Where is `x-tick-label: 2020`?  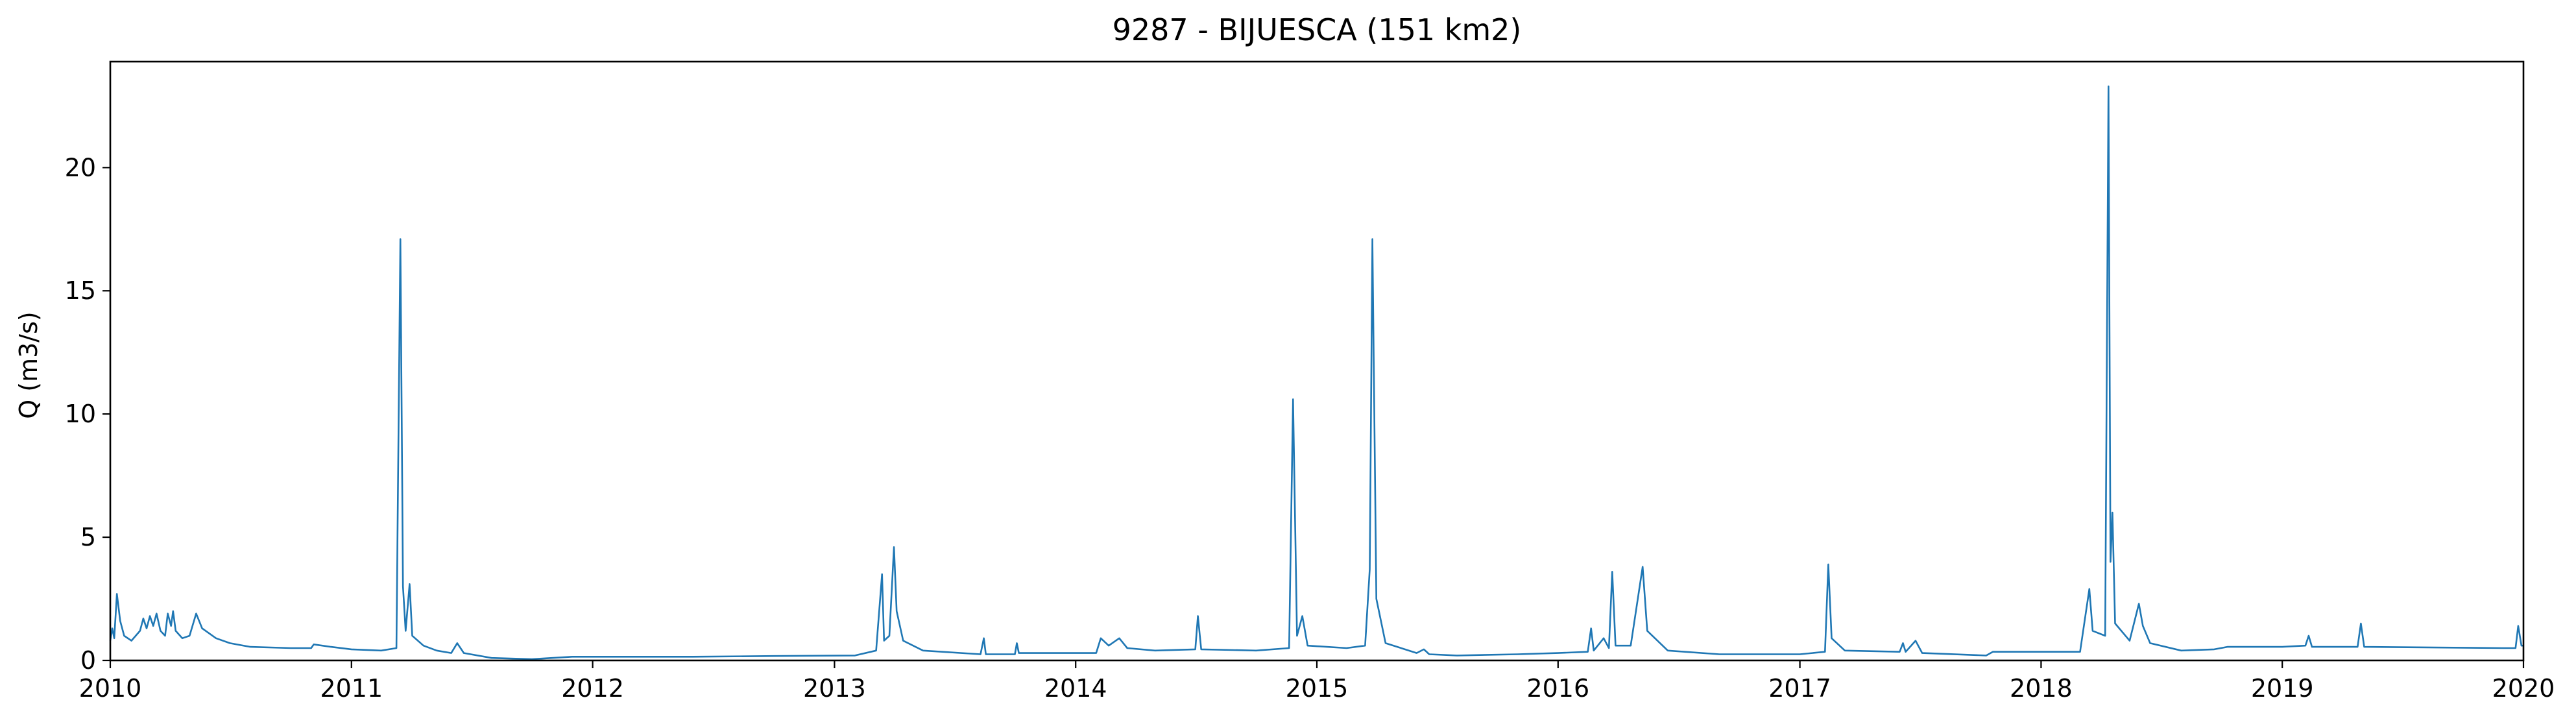
x-tick-label: 2020 is located at coordinates (2523, 688).